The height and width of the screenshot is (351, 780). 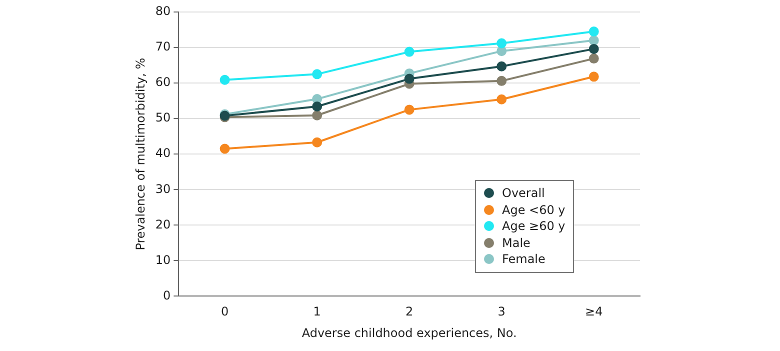 What do you see at coordinates (163, 82) in the screenshot?
I see `y-tick-label: 60` at bounding box center [163, 82].